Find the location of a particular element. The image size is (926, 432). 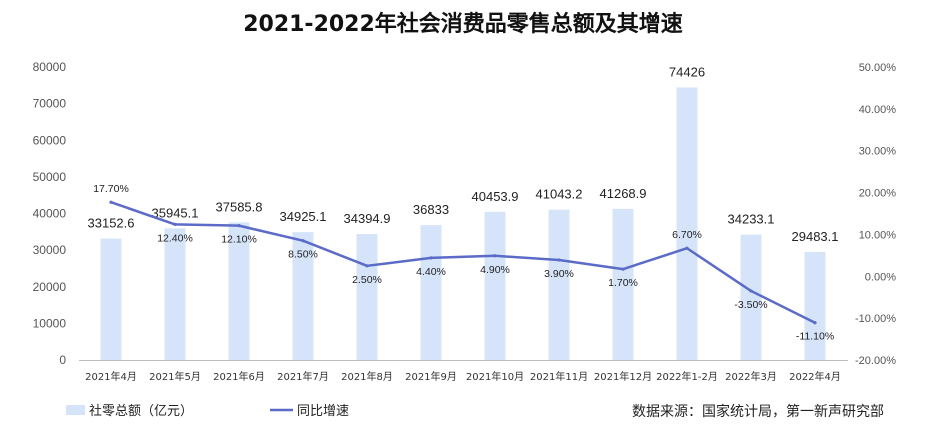

bar-value-label: 41268.9 is located at coordinates (623, 193).